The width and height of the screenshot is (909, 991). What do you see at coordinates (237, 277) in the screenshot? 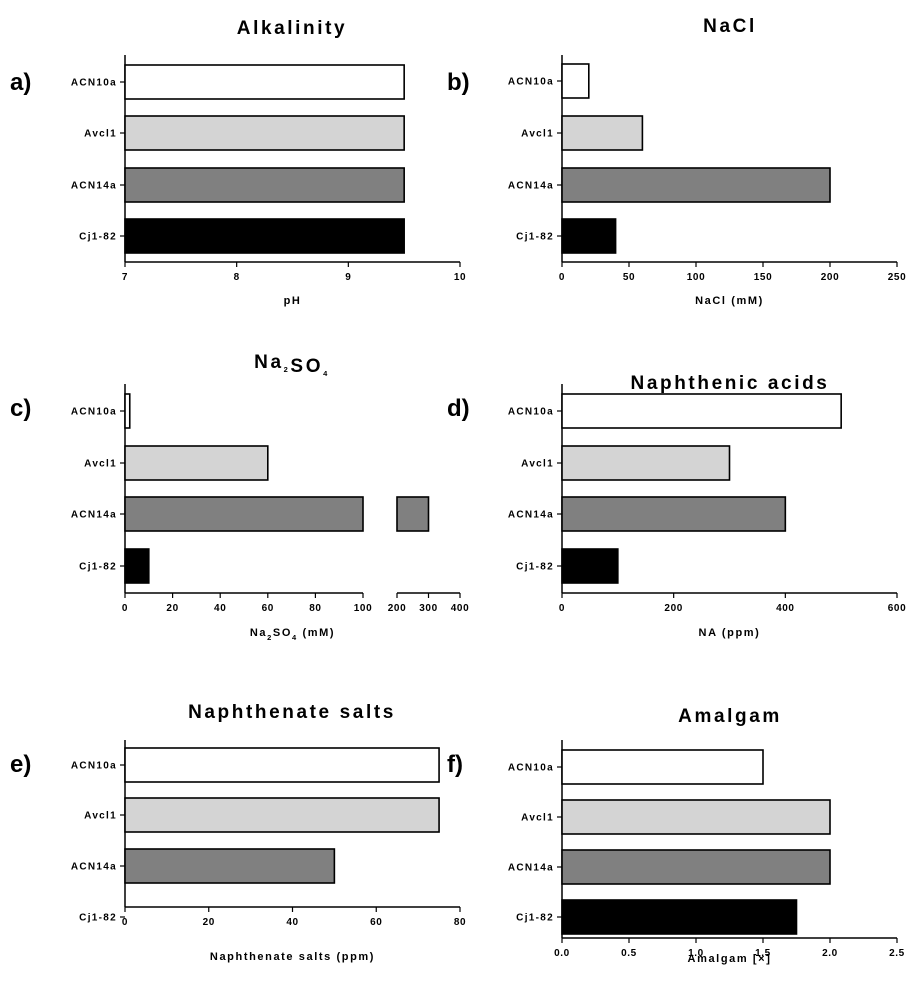
I see `x-tick-label: 8` at bounding box center [237, 277].